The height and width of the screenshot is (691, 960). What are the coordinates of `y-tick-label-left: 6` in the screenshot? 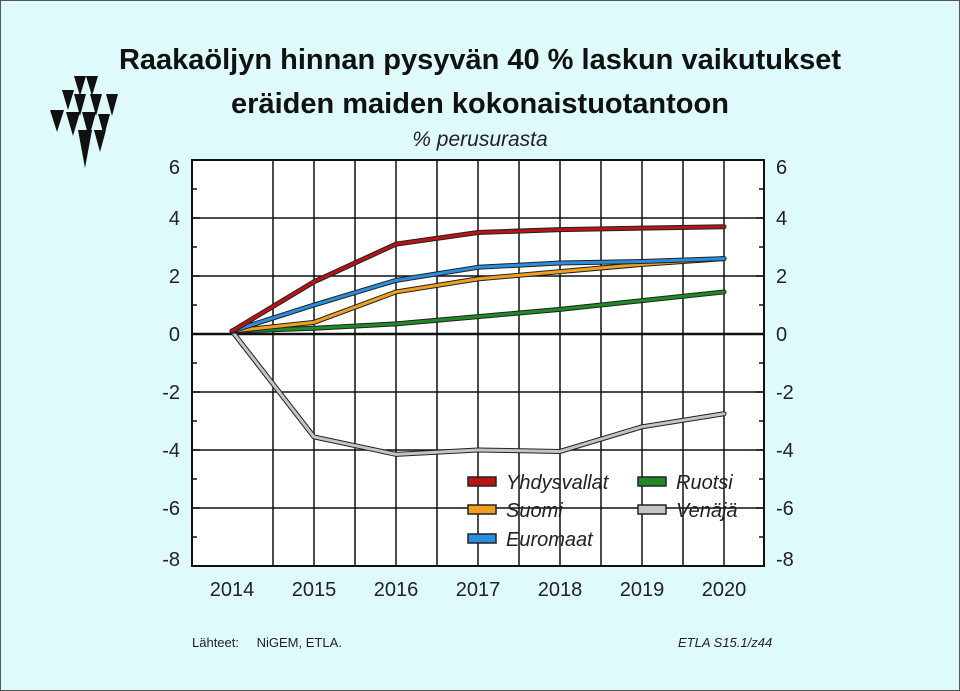 It's located at (174, 168).